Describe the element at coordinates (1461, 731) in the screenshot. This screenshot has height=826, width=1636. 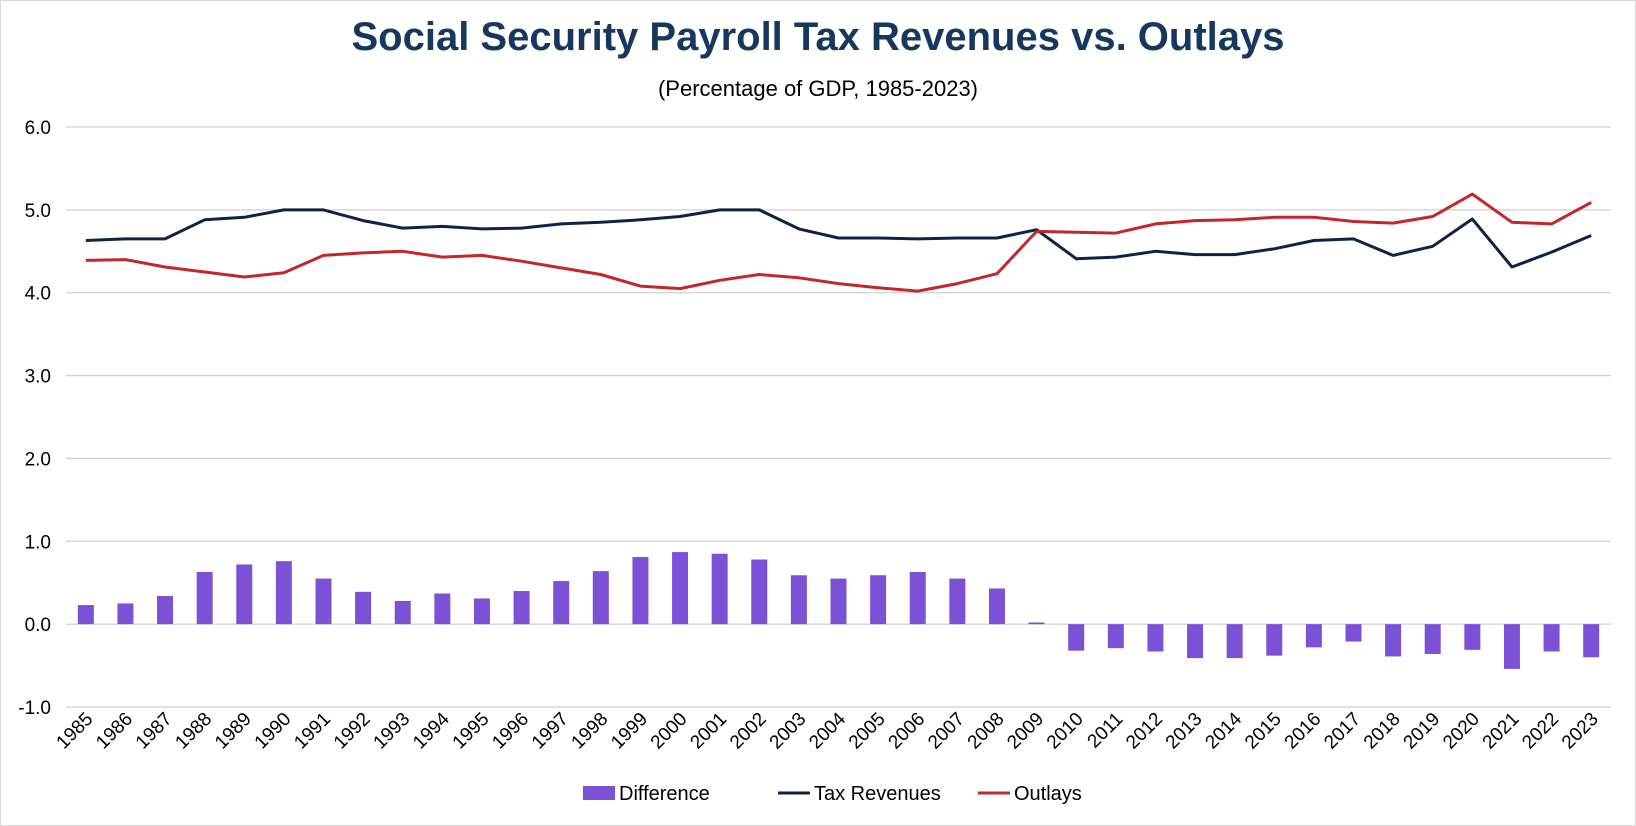
I see `x-tick-label: 2020` at that location.